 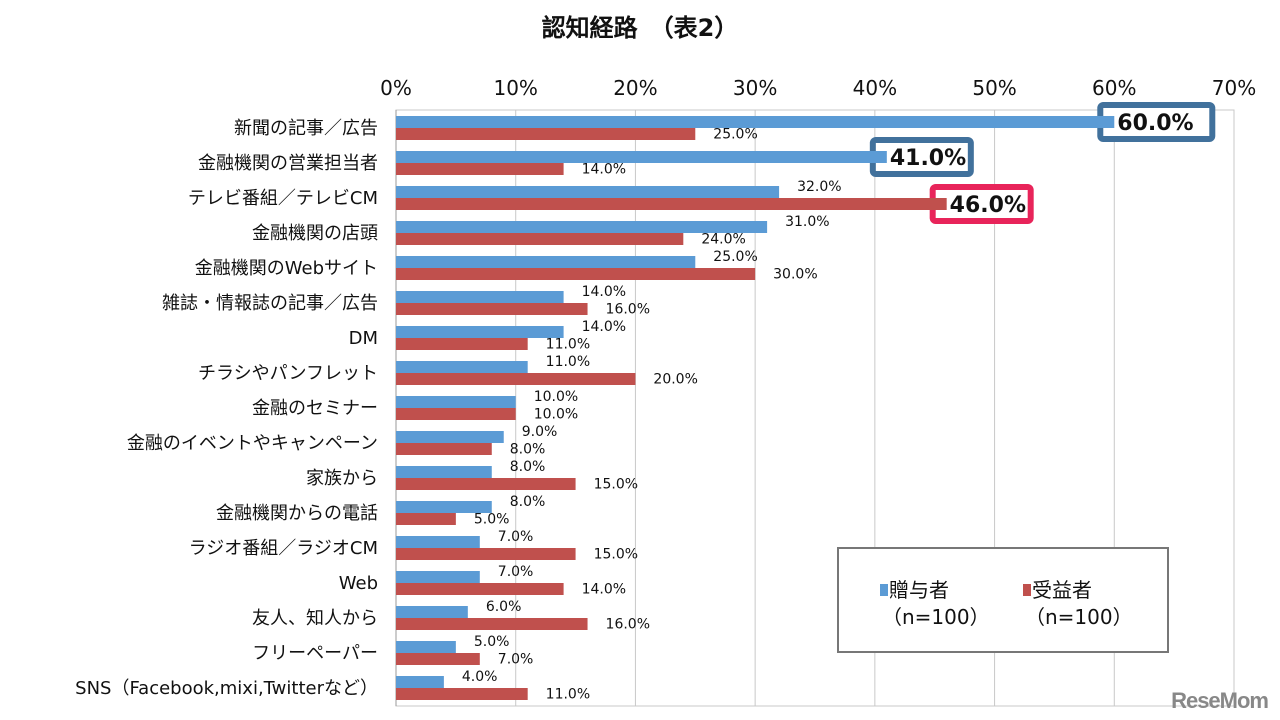 What do you see at coordinates (283, 548) in the screenshot?
I see `category-label: ラジオ番組／ラジオCM` at bounding box center [283, 548].